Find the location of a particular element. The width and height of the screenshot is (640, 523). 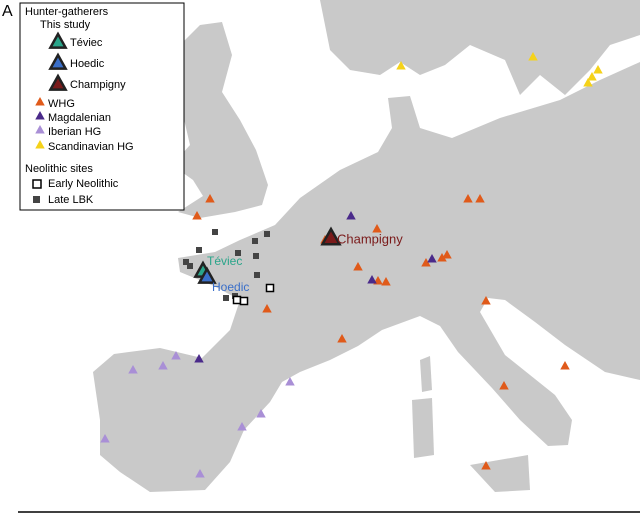

site-label: Hoedic is located at coordinates (230, 287).